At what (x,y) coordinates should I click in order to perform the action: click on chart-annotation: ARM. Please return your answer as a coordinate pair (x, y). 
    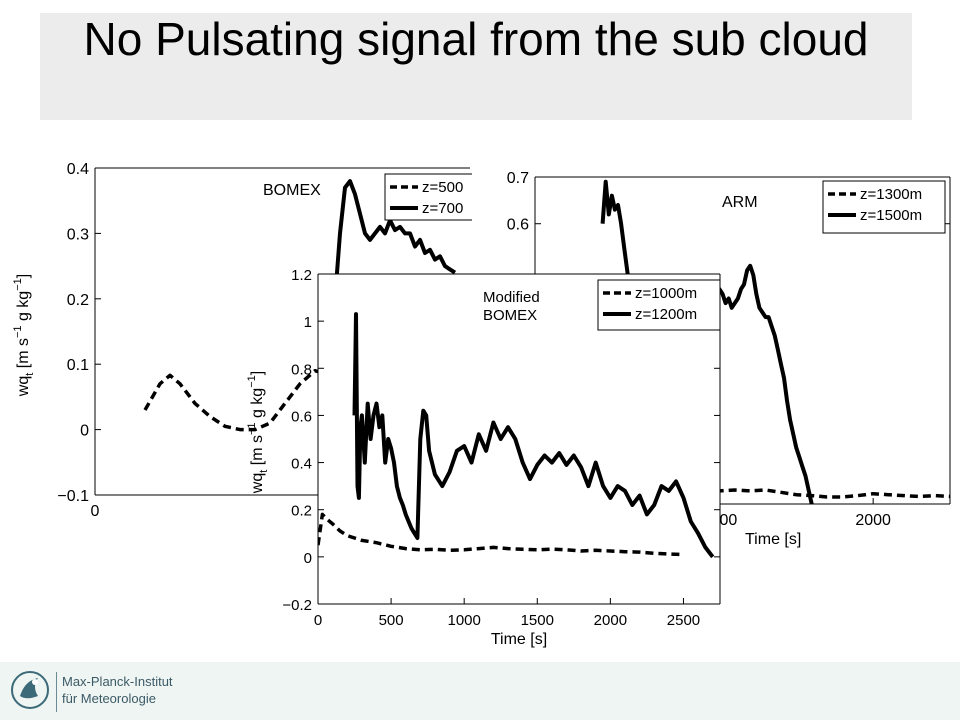
    Looking at the image, I should click on (740, 202).